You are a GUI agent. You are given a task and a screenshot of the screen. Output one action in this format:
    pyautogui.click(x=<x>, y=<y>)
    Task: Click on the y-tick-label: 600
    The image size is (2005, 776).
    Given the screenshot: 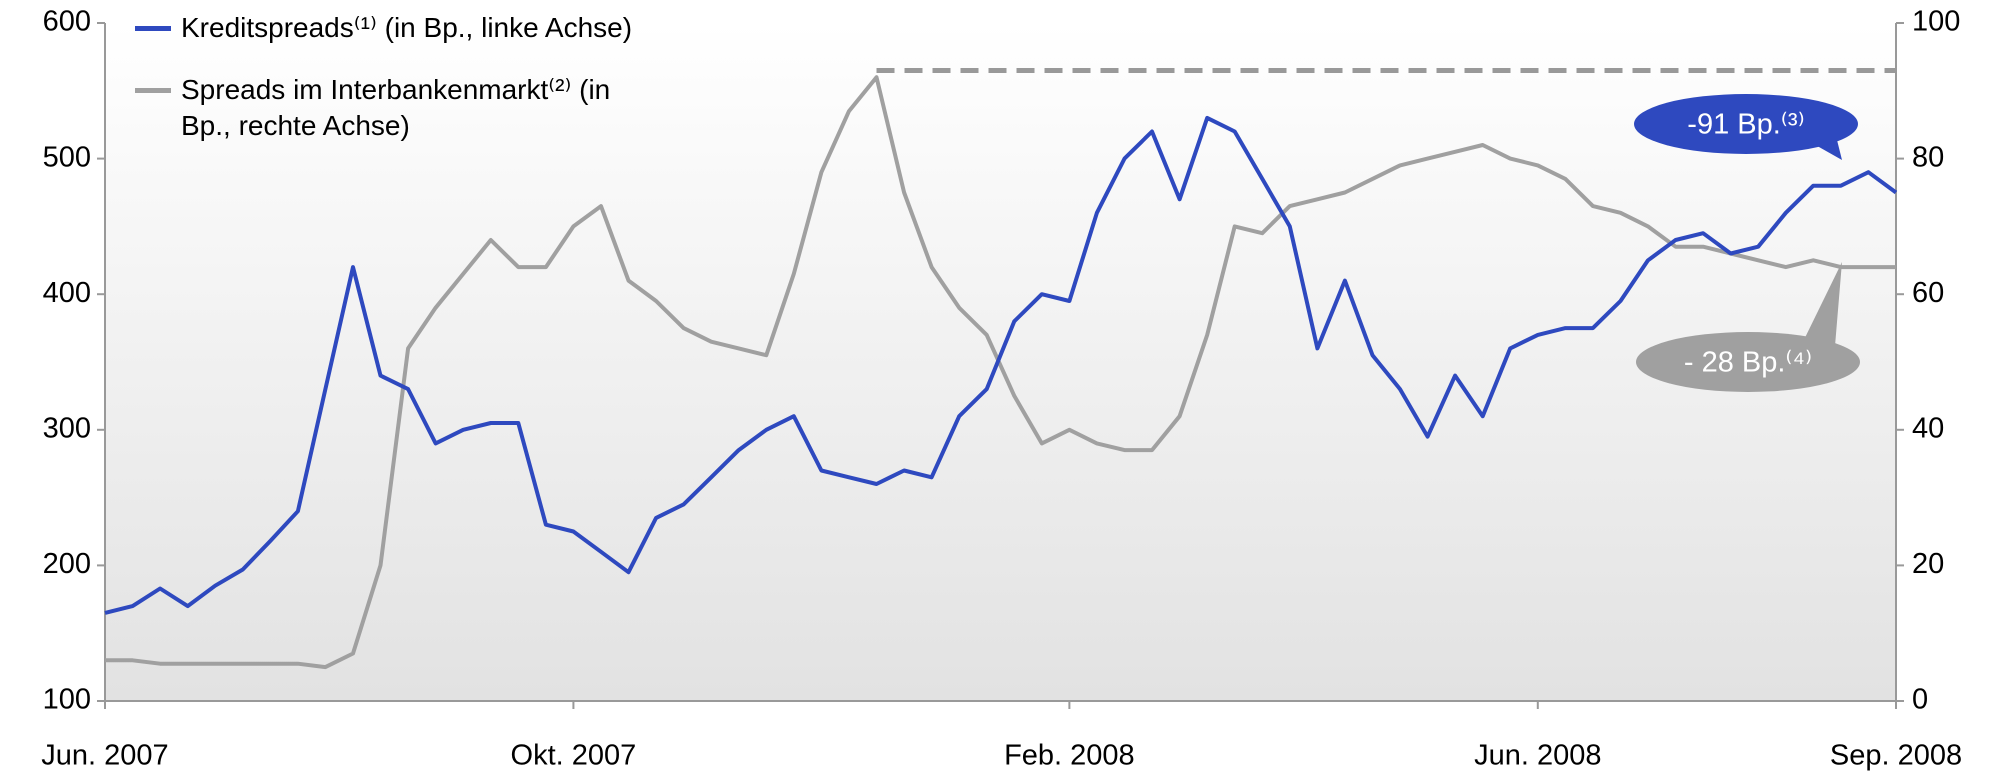 What is the action you would take?
    pyautogui.click(x=67, y=22)
    